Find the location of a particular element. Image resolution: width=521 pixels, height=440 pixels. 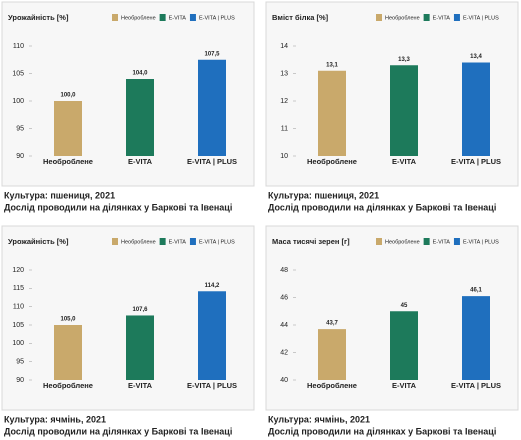

y-tick-label: 14 is located at coordinates (284, 46).